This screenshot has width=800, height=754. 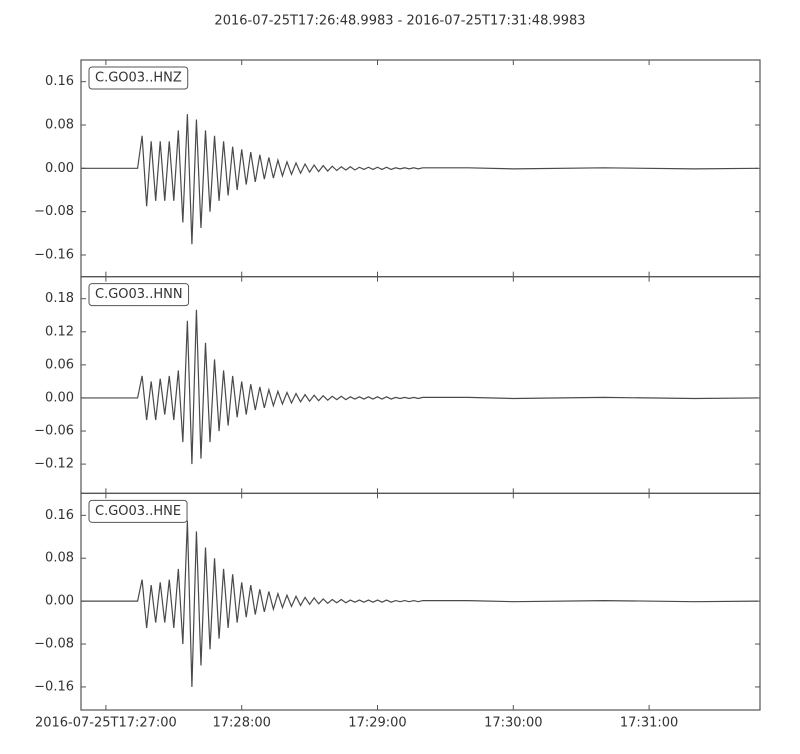 I want to click on y-tick-label: 0.18, so click(x=59, y=298).